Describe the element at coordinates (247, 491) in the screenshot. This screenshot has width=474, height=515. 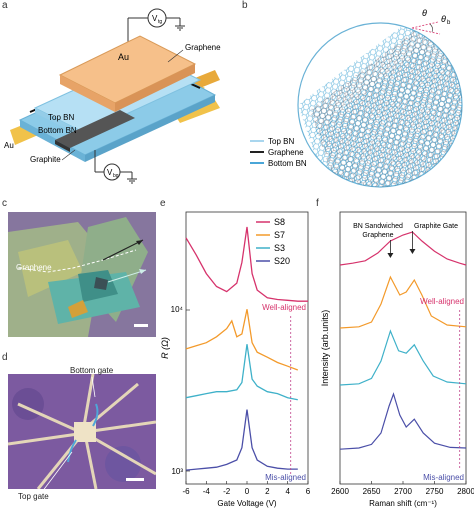
I see `x-tick-label: 0` at that location.